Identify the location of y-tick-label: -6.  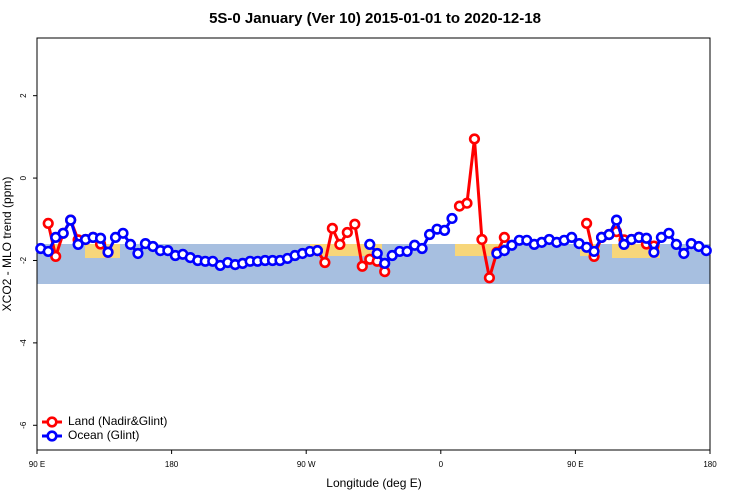
(23, 425).